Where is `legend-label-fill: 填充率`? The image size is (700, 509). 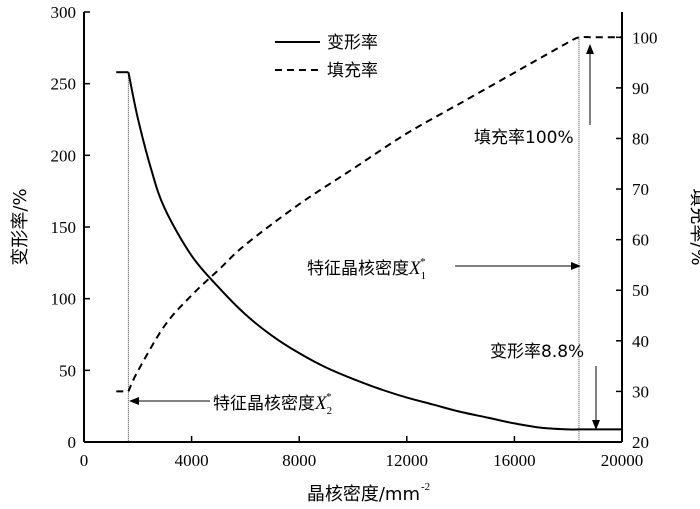 legend-label-fill: 填充率 is located at coordinates (352, 71).